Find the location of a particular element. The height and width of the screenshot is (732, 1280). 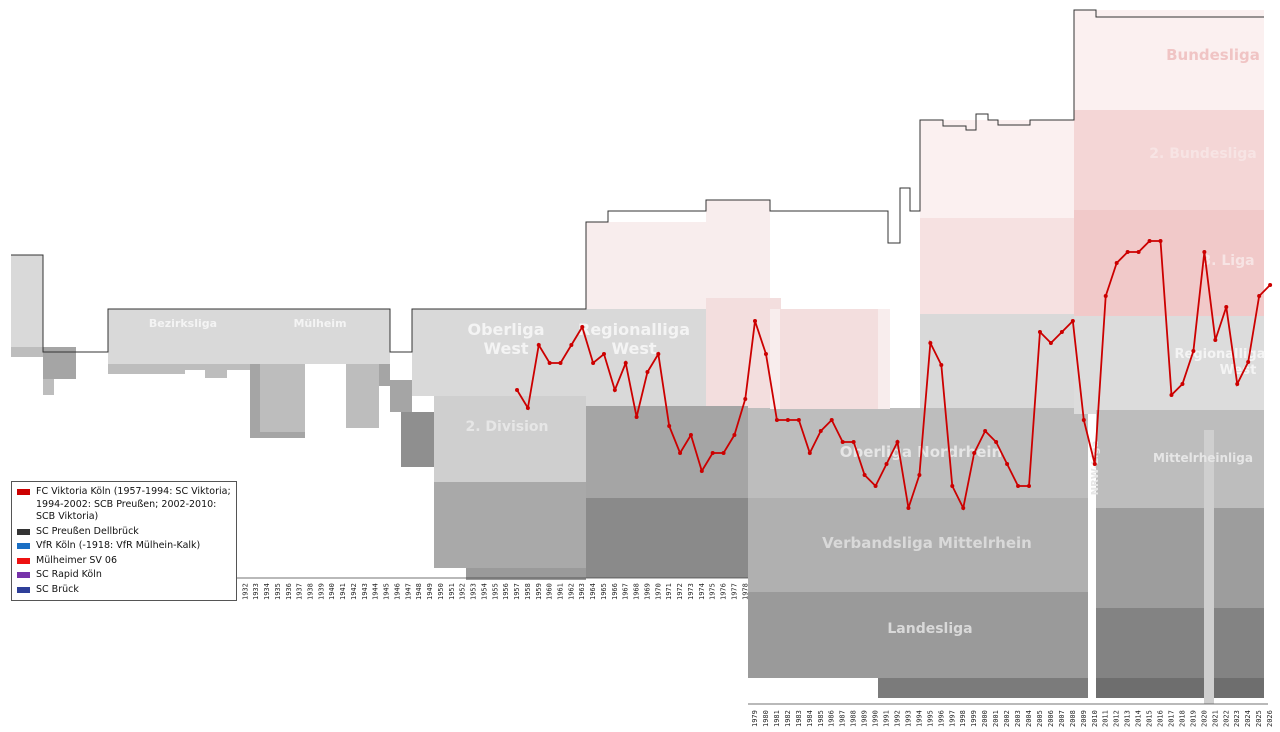

year-tick-label: 2025 is located at coordinates (1259, 718).